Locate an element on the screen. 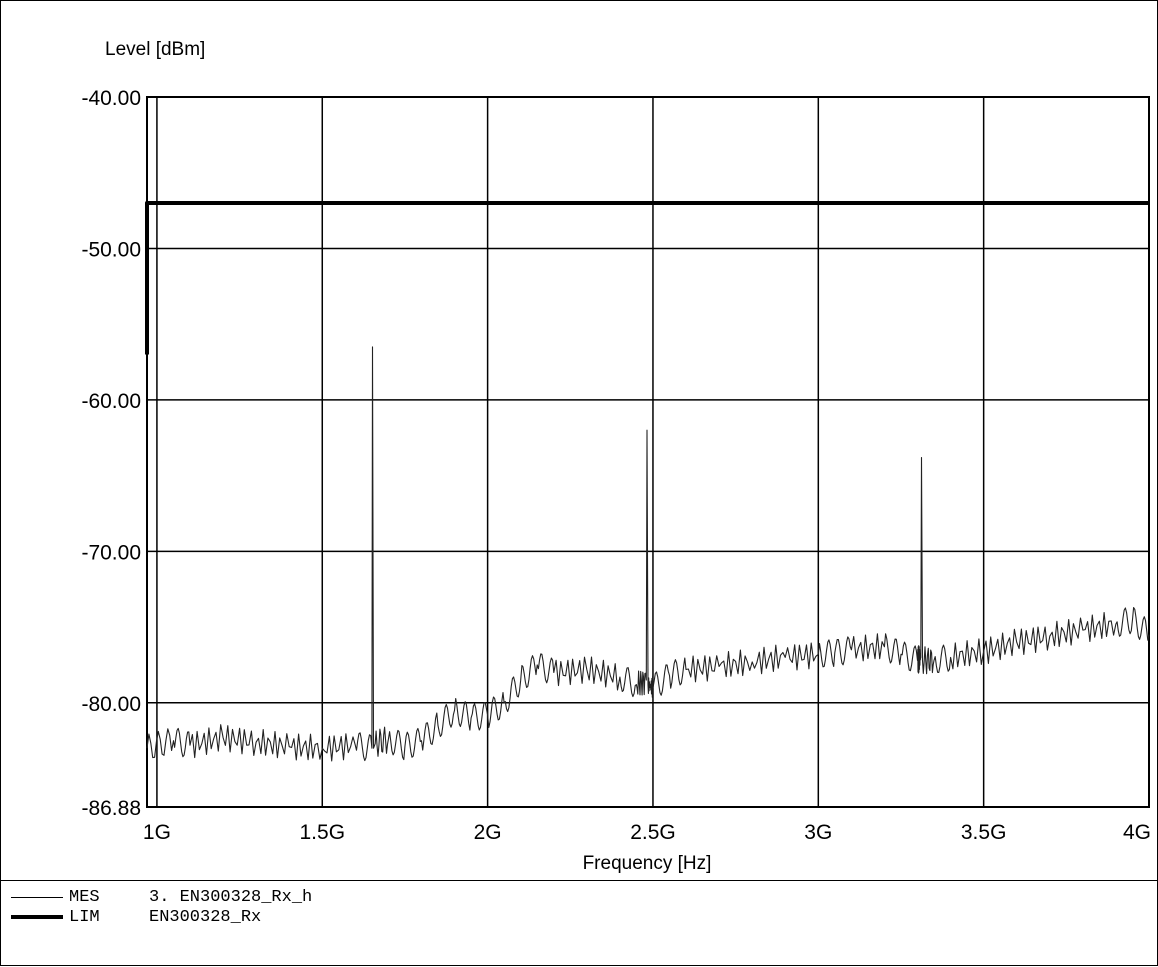  y-tick-label: -40.00 is located at coordinates (111, 98).